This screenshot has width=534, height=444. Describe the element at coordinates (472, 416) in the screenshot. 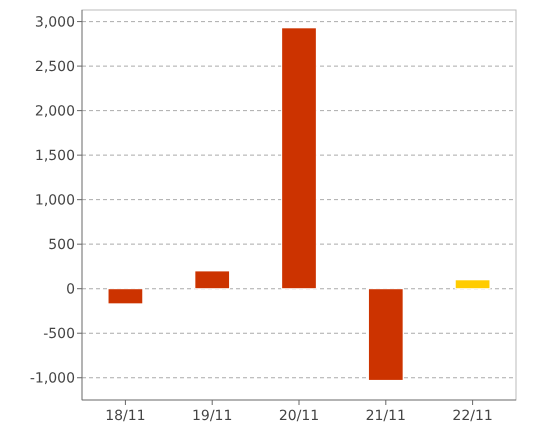

I see `x-tick-label: 22/11` at that location.